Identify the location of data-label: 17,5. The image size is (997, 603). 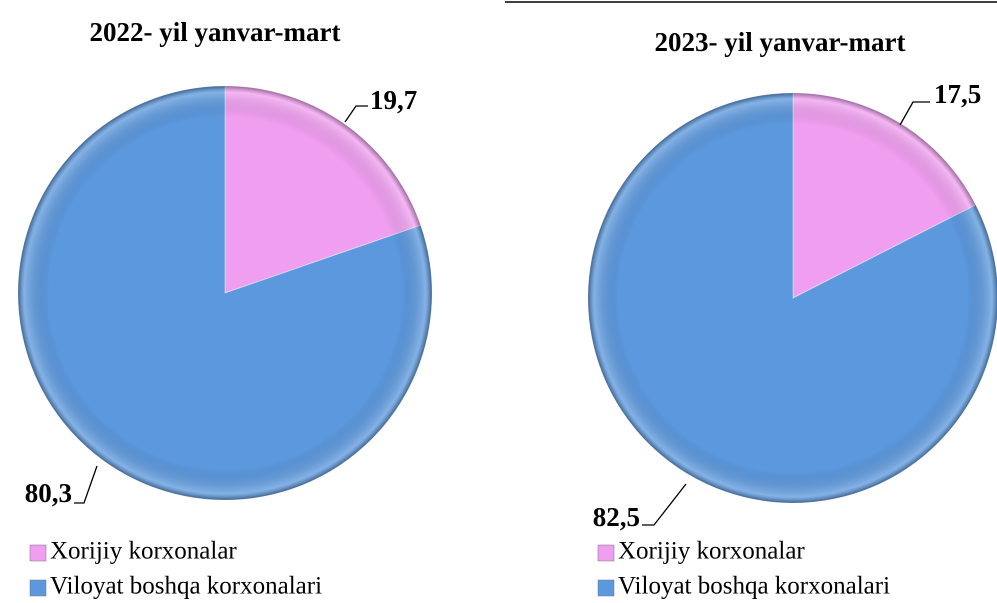
(957, 94).